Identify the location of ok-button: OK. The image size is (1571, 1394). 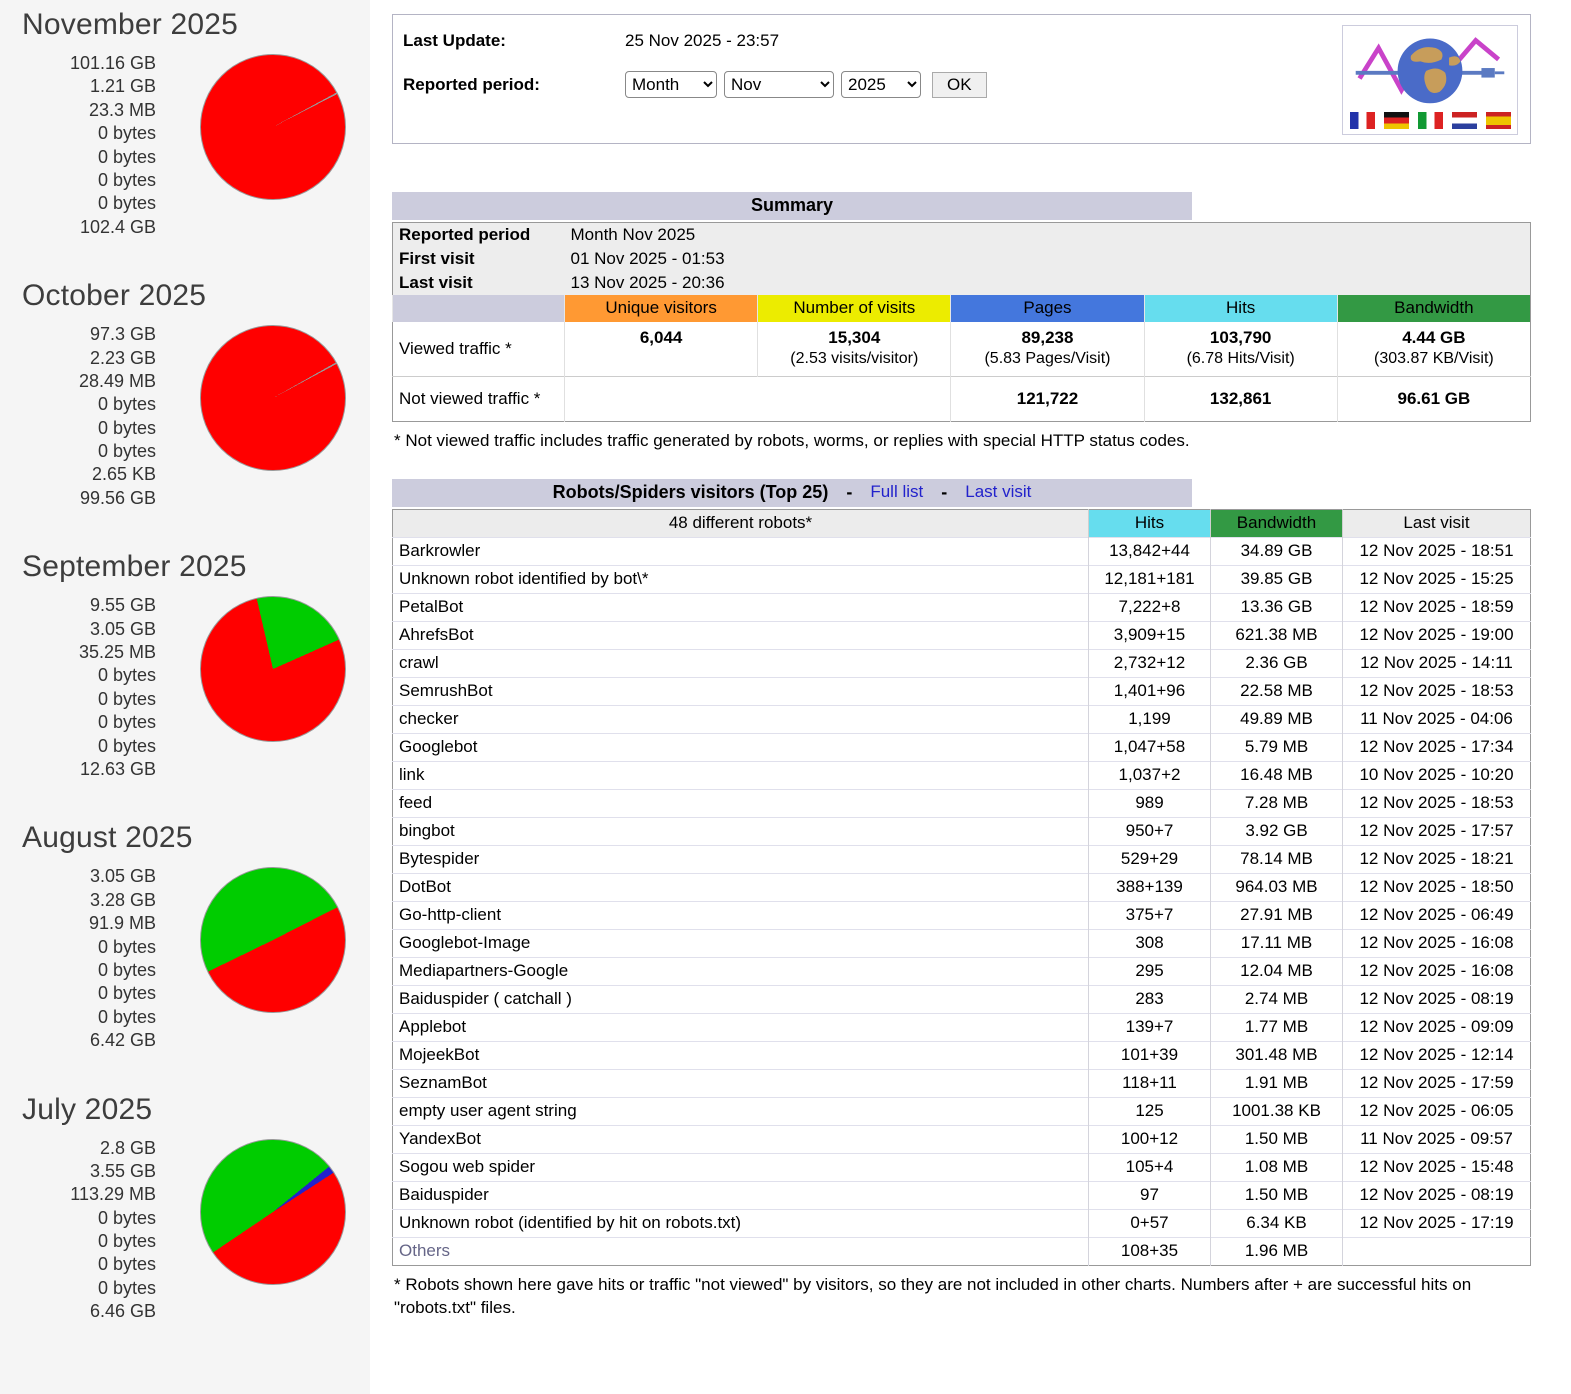
(959, 84).